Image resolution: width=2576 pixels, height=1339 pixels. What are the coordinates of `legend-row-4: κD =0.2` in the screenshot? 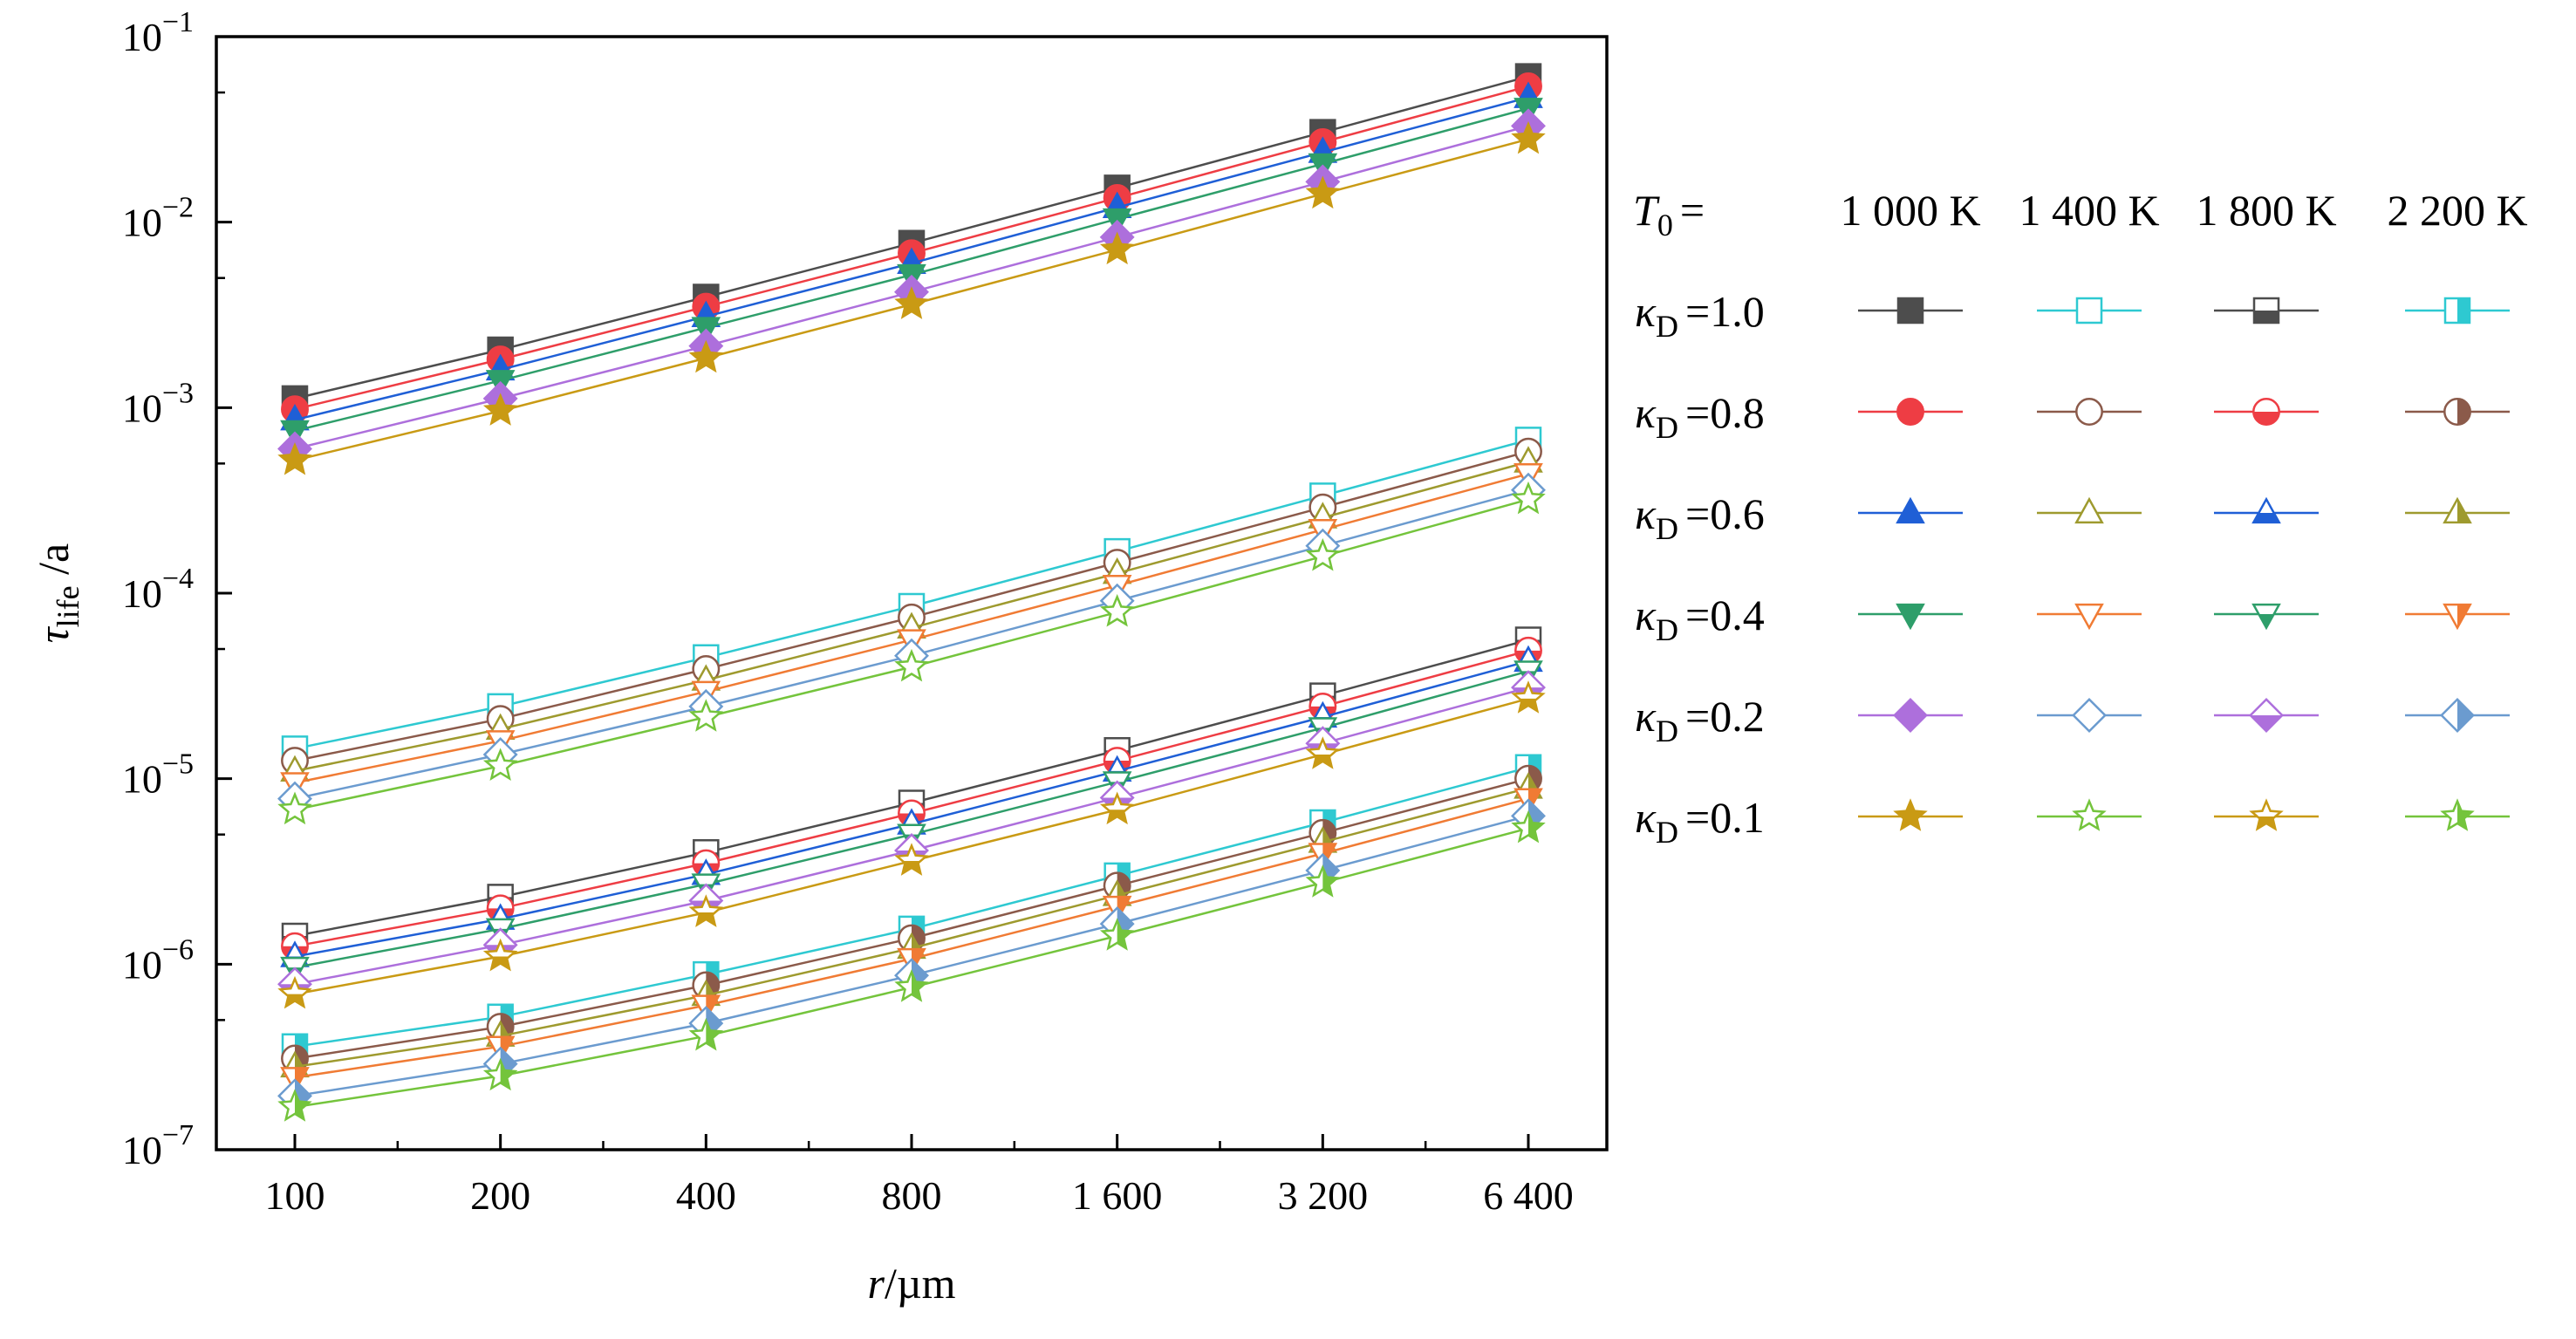 It's located at (2072, 720).